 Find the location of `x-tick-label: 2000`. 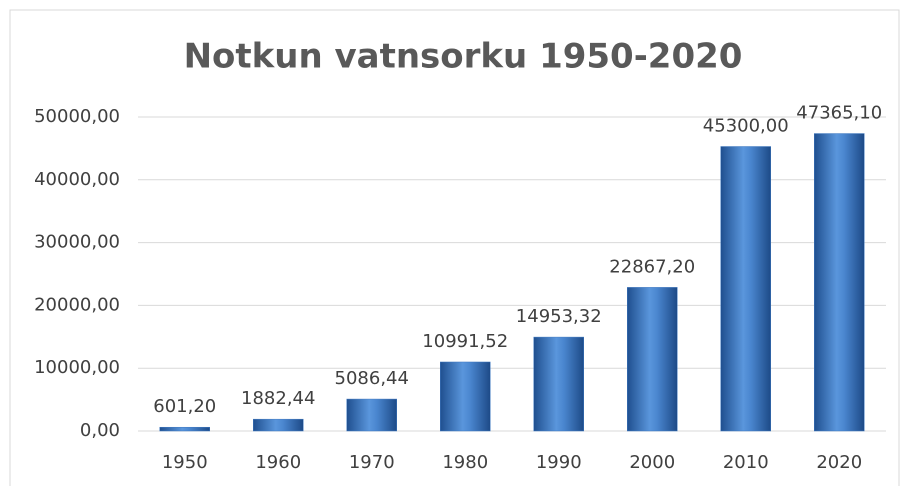

x-tick-label: 2000 is located at coordinates (652, 462).